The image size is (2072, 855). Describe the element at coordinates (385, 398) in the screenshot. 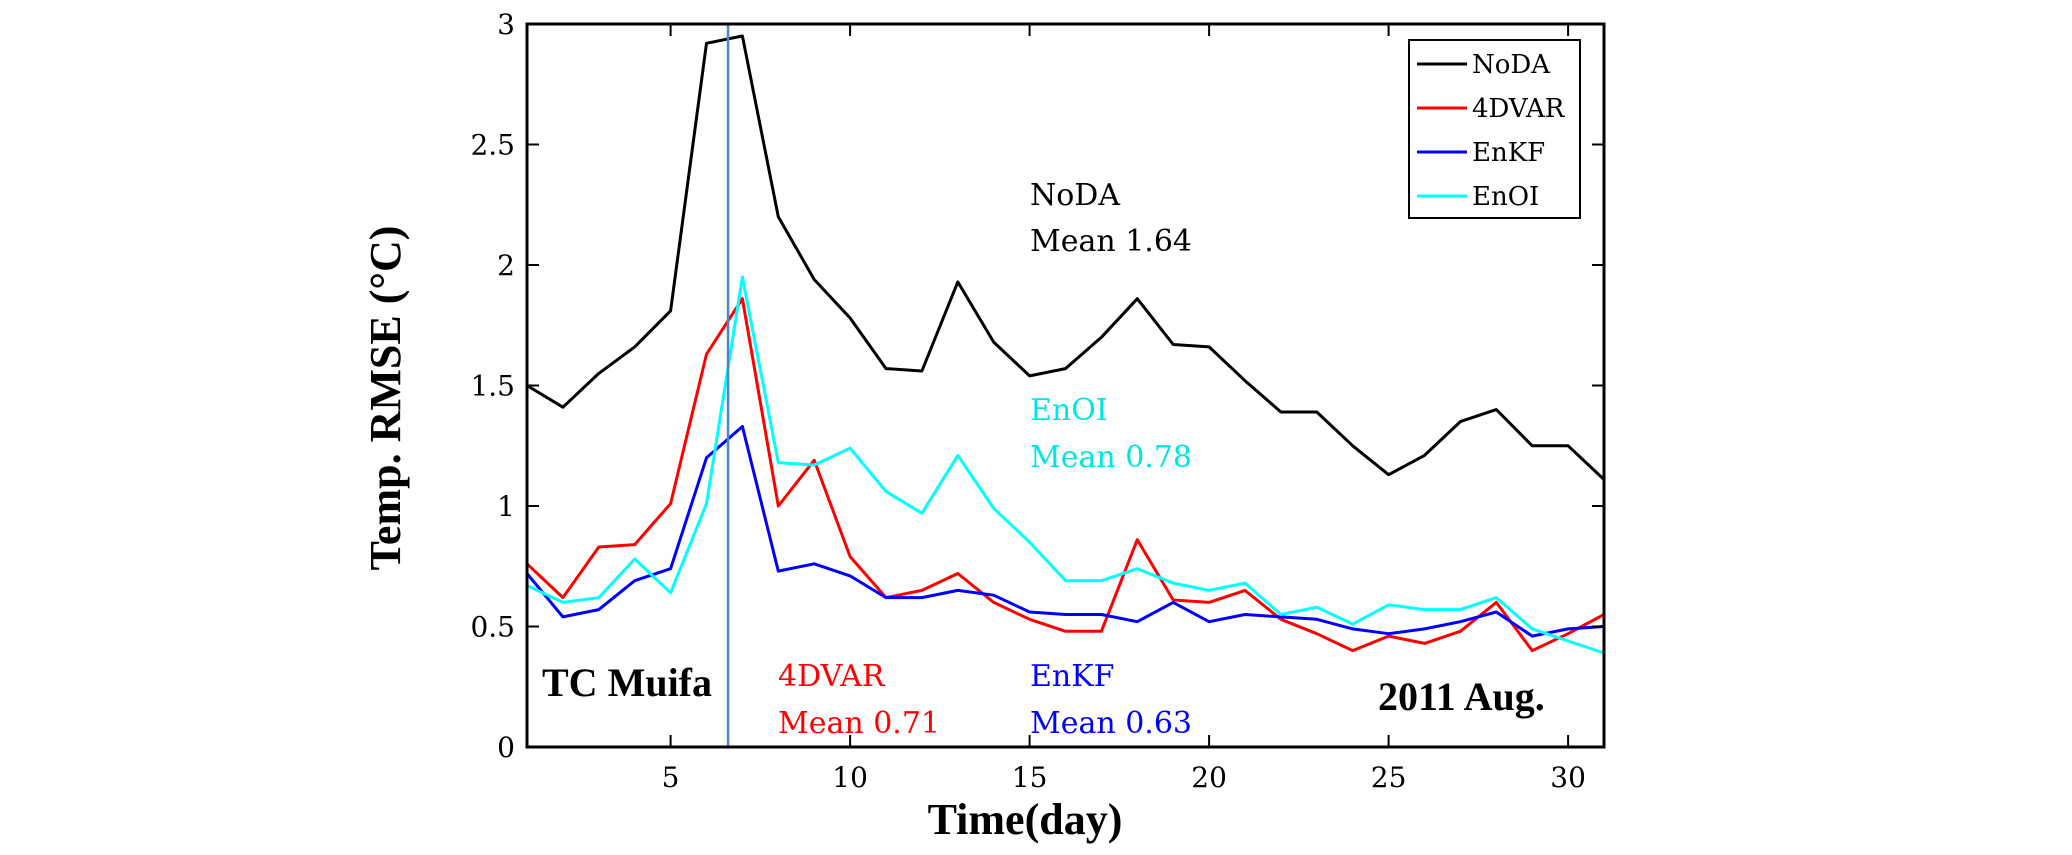

I see `y-axis-title: Temp. RMSE (°C)` at that location.